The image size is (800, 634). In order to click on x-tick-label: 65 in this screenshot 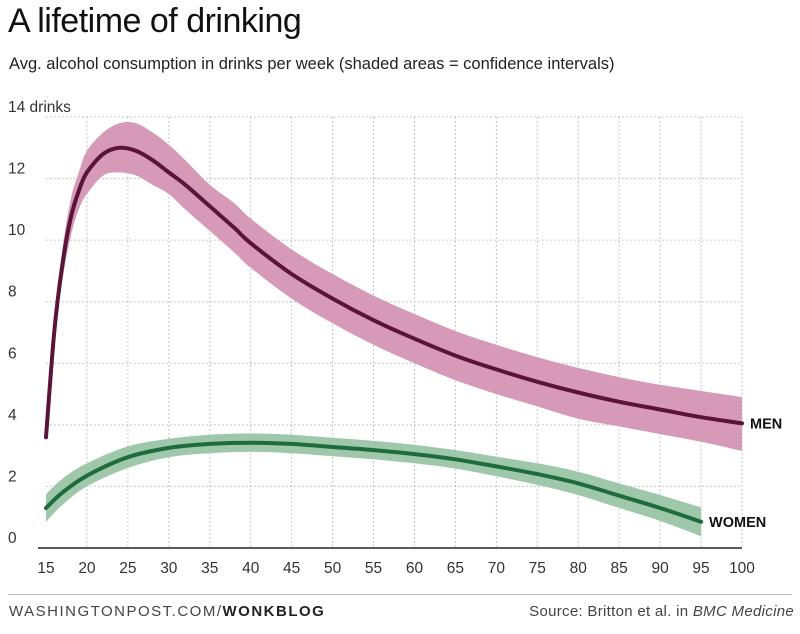, I will do `click(455, 568)`.